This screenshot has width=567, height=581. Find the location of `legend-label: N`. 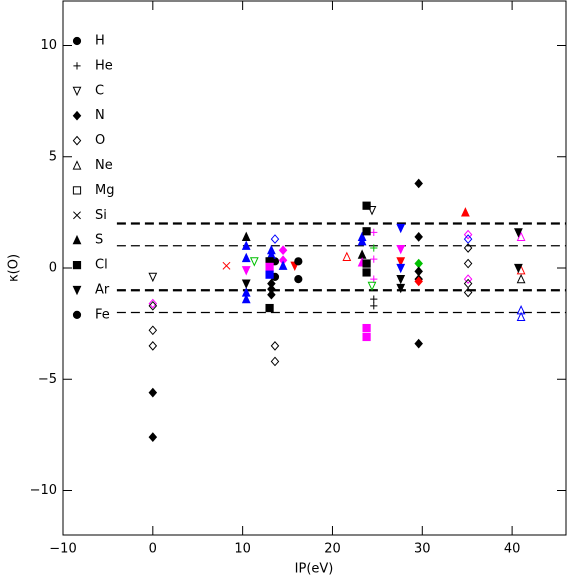

legend-label: N is located at coordinates (100, 115).